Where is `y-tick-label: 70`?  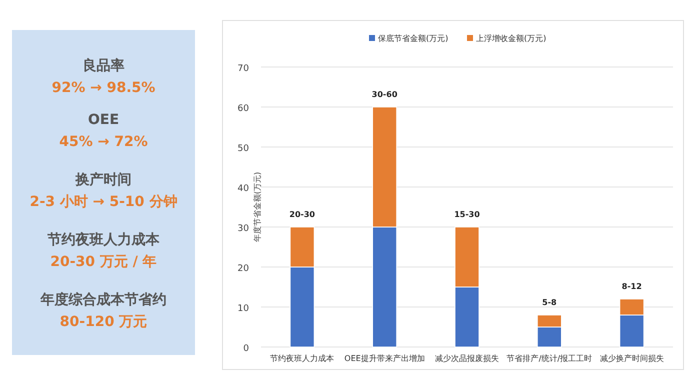 y-tick-label: 70 is located at coordinates (244, 69).